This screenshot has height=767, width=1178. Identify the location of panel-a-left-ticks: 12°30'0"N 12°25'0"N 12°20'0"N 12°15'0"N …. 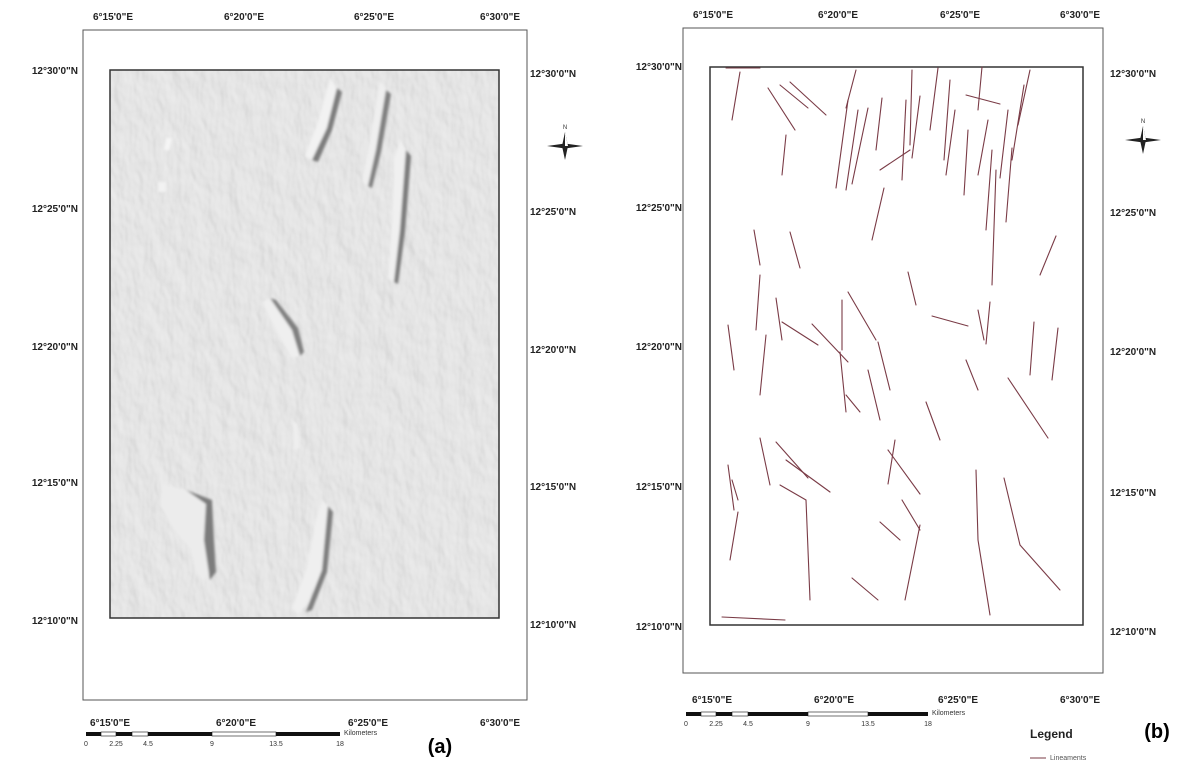
(55, 346).